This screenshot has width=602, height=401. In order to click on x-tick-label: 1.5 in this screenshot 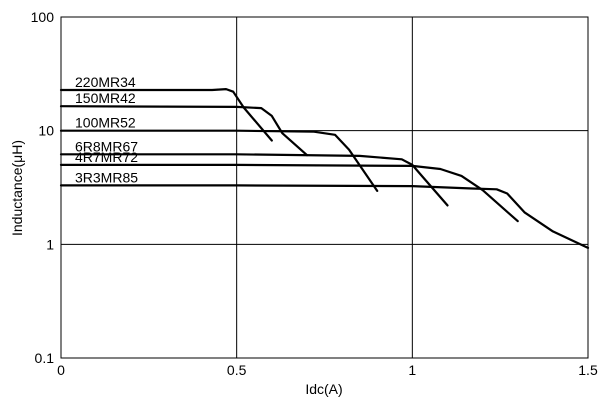, I will do `click(588, 370)`.